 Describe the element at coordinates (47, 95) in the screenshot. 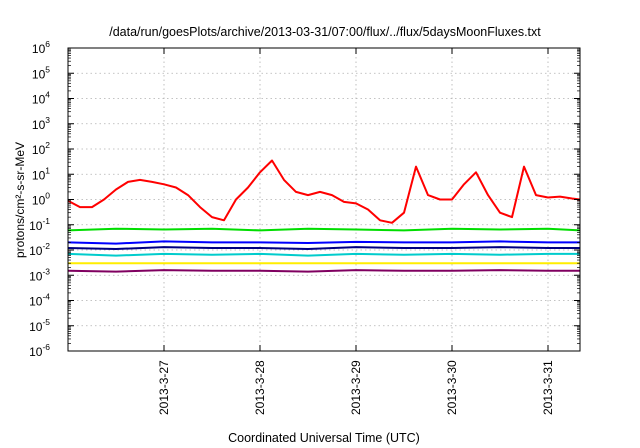

I see `y-tick-exponent: 4` at that location.